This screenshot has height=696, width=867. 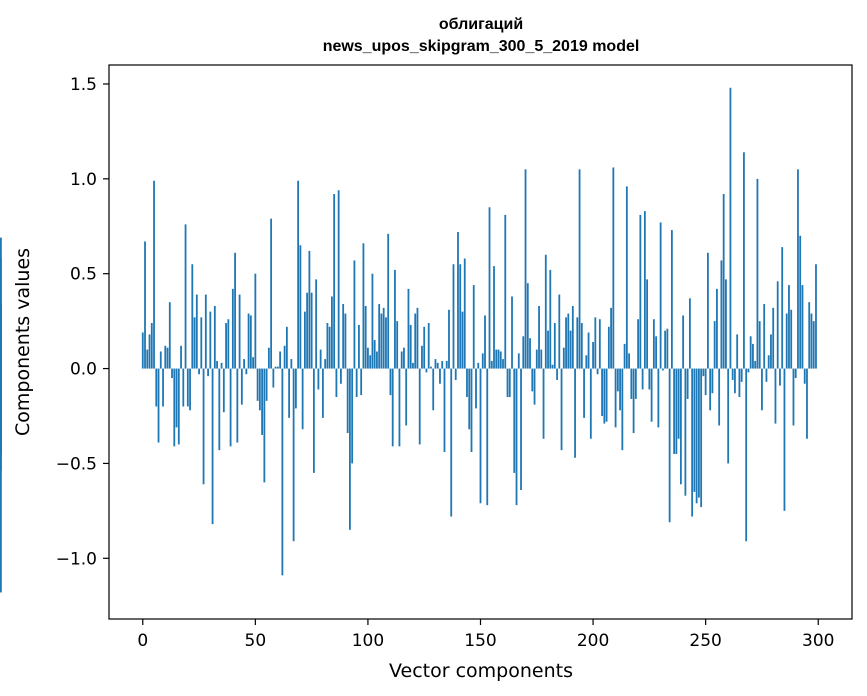 What do you see at coordinates (485, 635) in the screenshot?
I see `x-axis-ticks: 0 50 100 150 200 250 300` at bounding box center [485, 635].